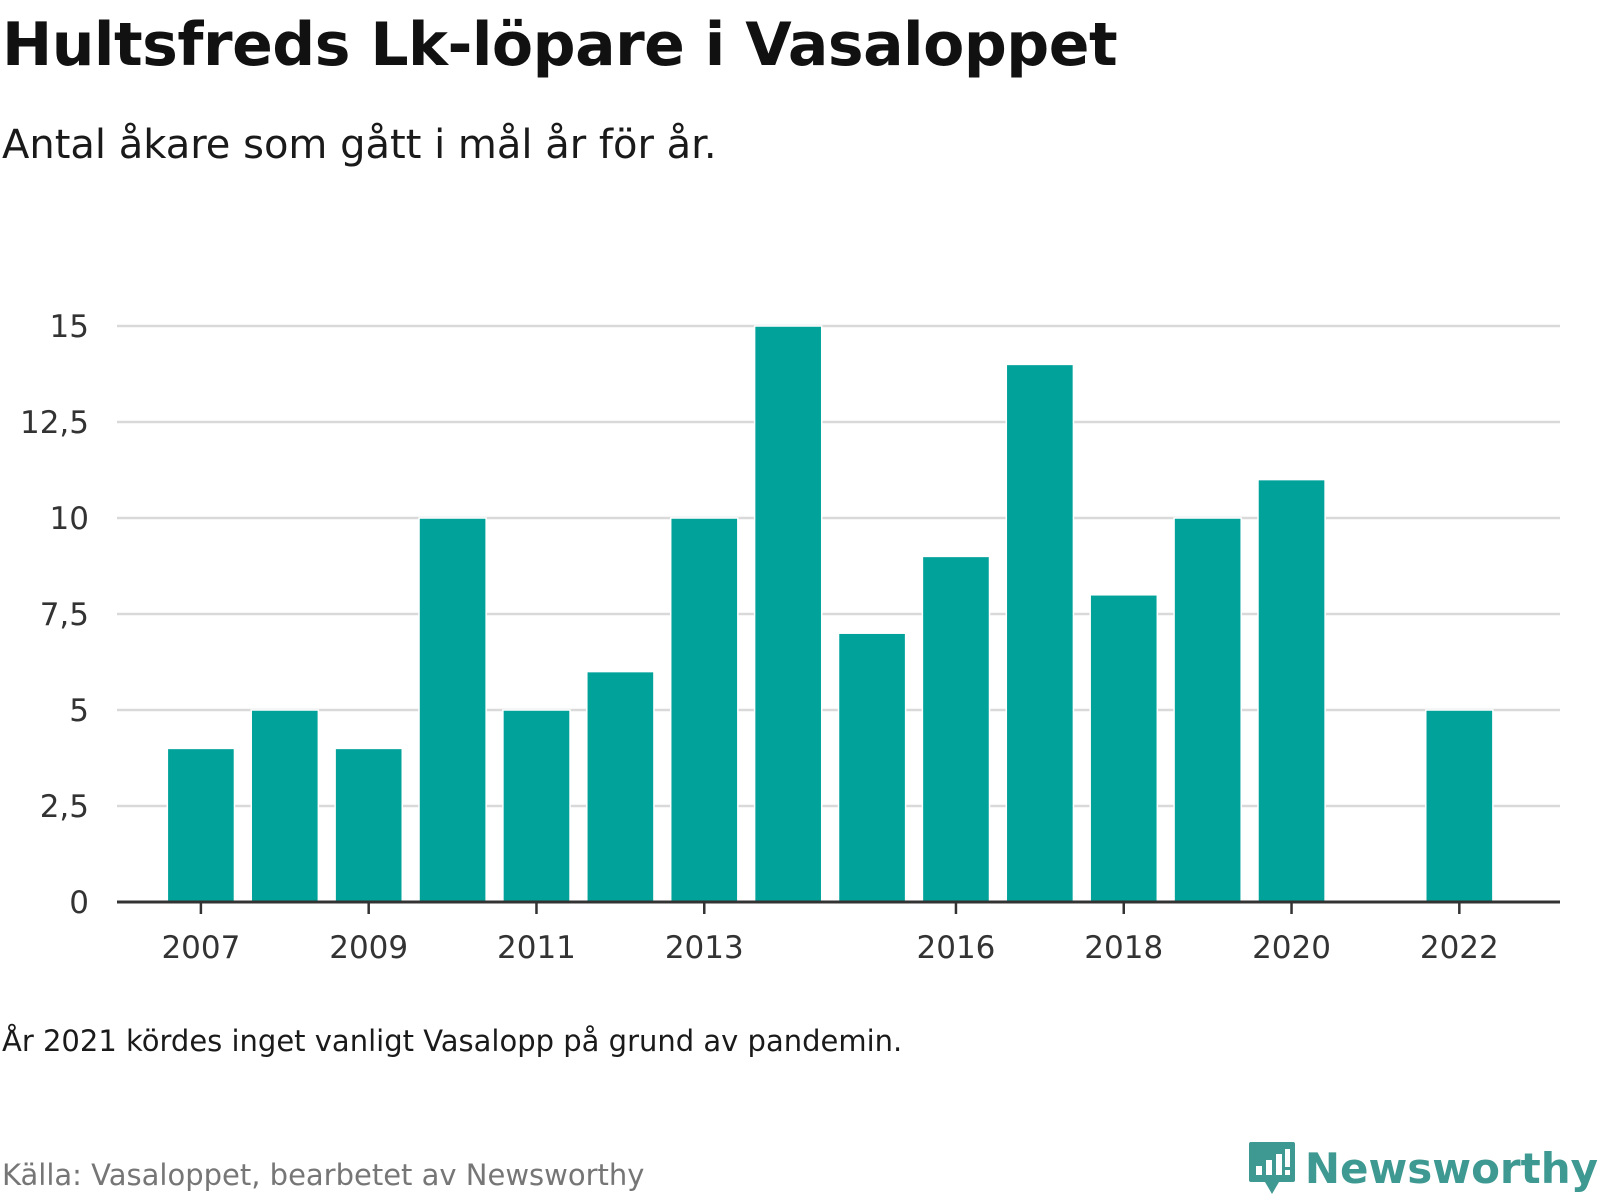  I want to click on bar-2022, so click(1459, 806).